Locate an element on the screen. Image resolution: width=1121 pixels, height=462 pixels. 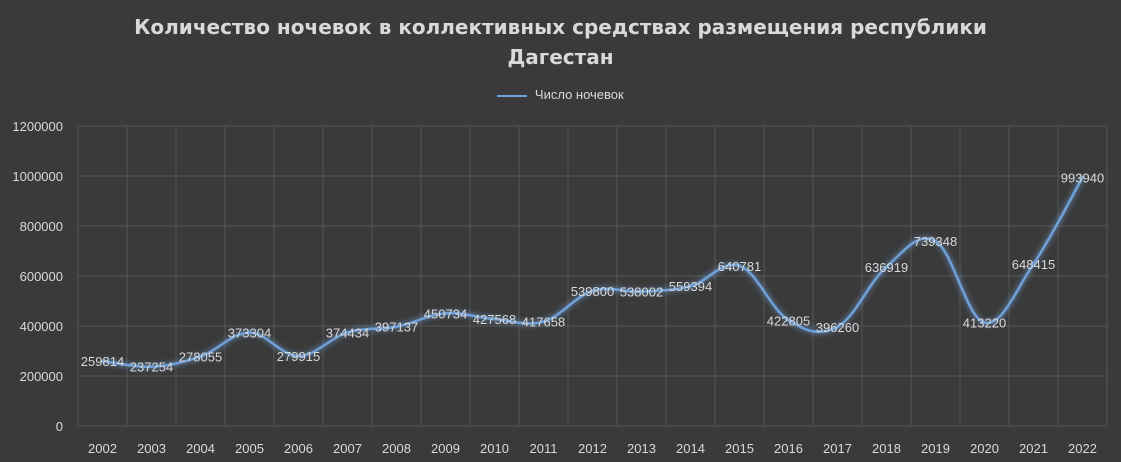
data-label: 538002 is located at coordinates (641, 291).